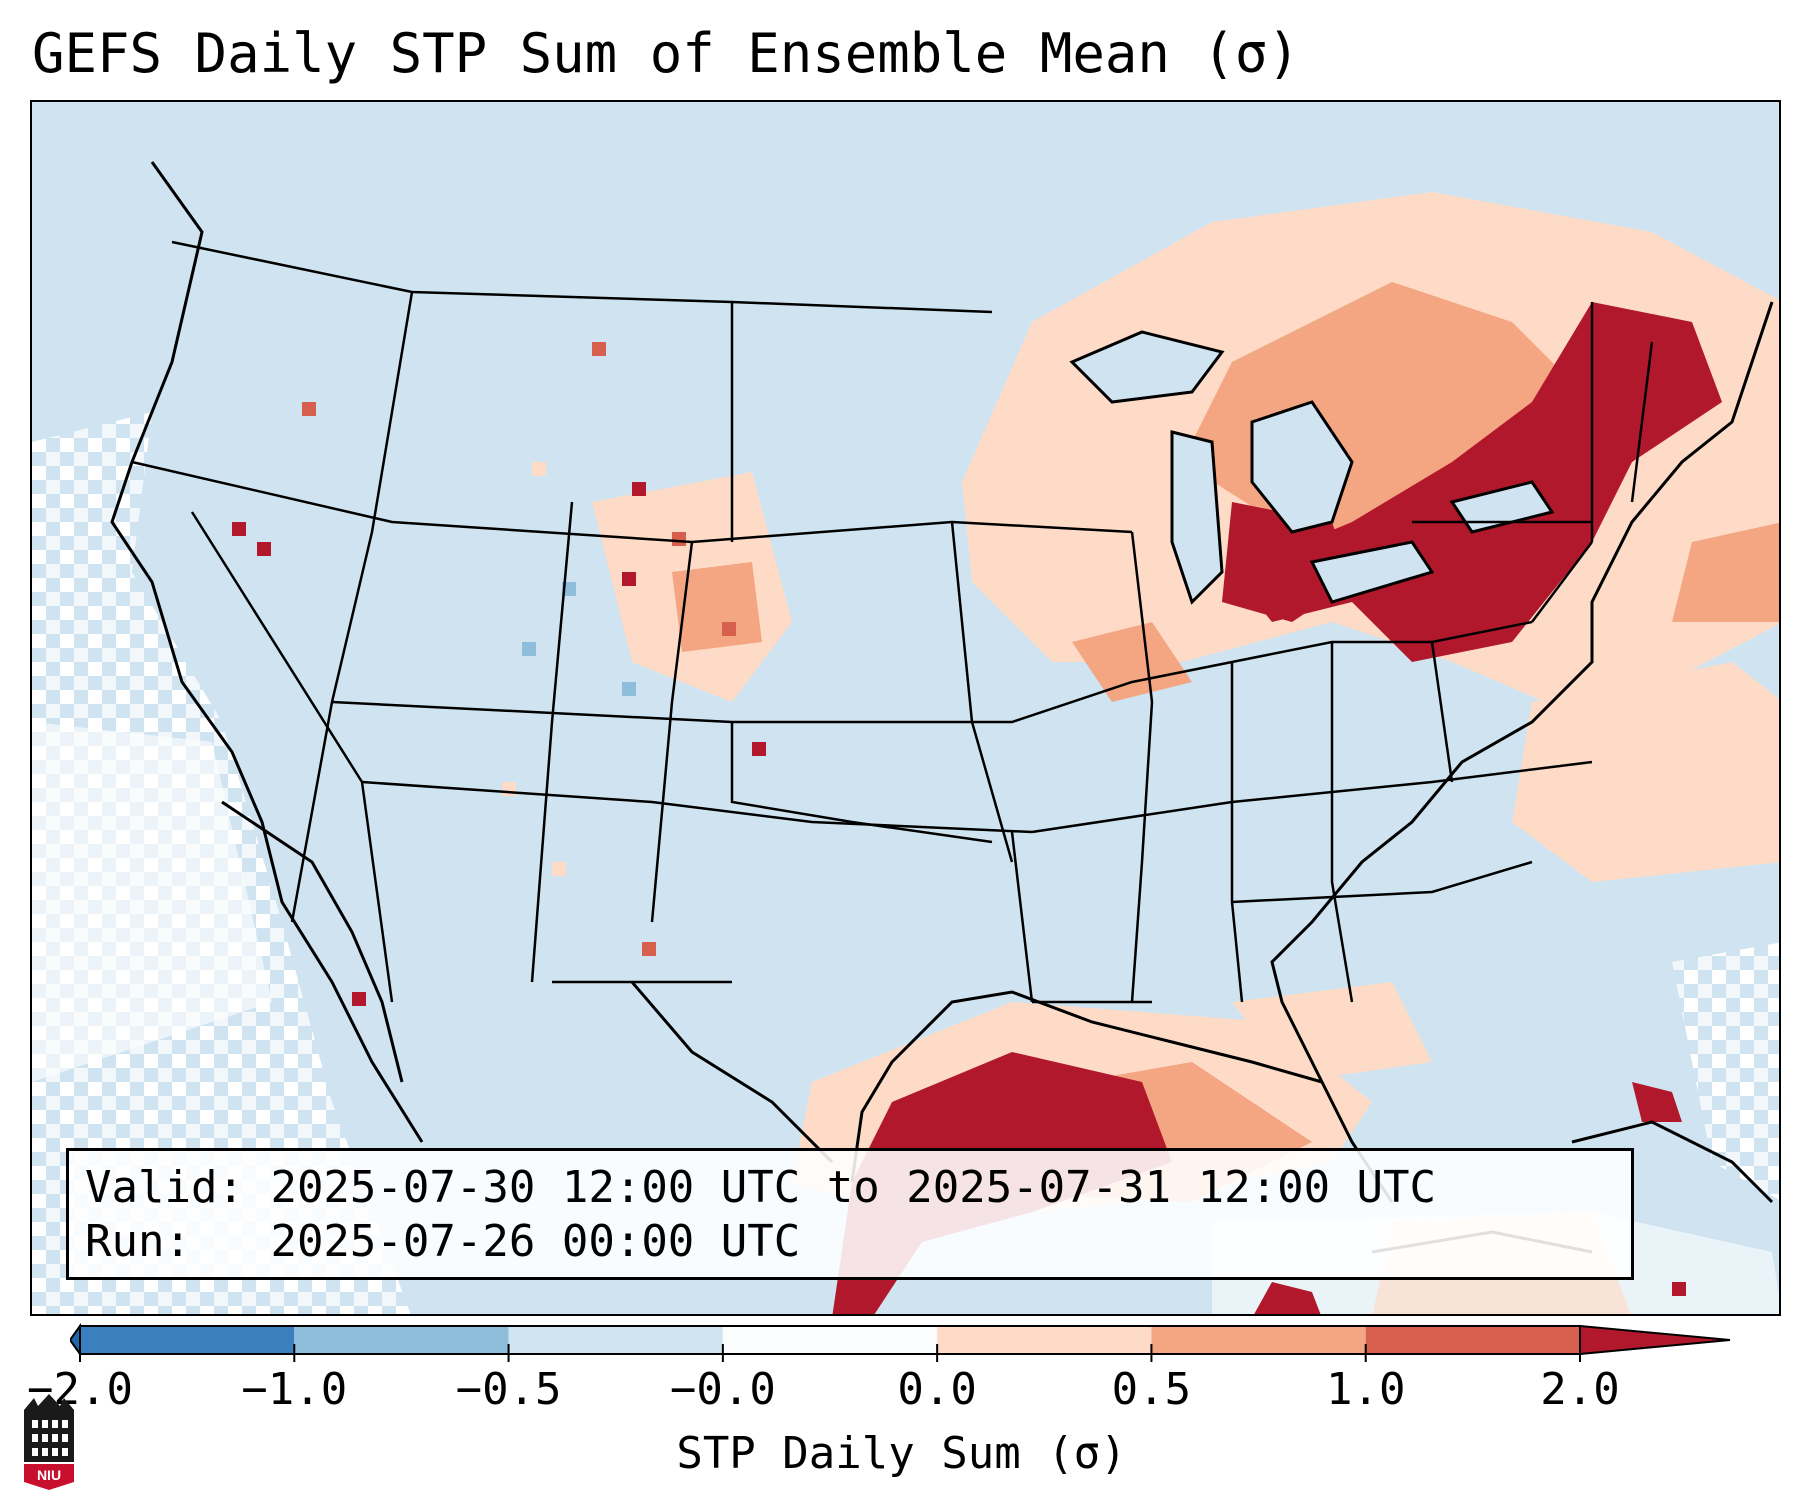  I want to click on colorbar-tick-label: 0.0, so click(937, 1389).